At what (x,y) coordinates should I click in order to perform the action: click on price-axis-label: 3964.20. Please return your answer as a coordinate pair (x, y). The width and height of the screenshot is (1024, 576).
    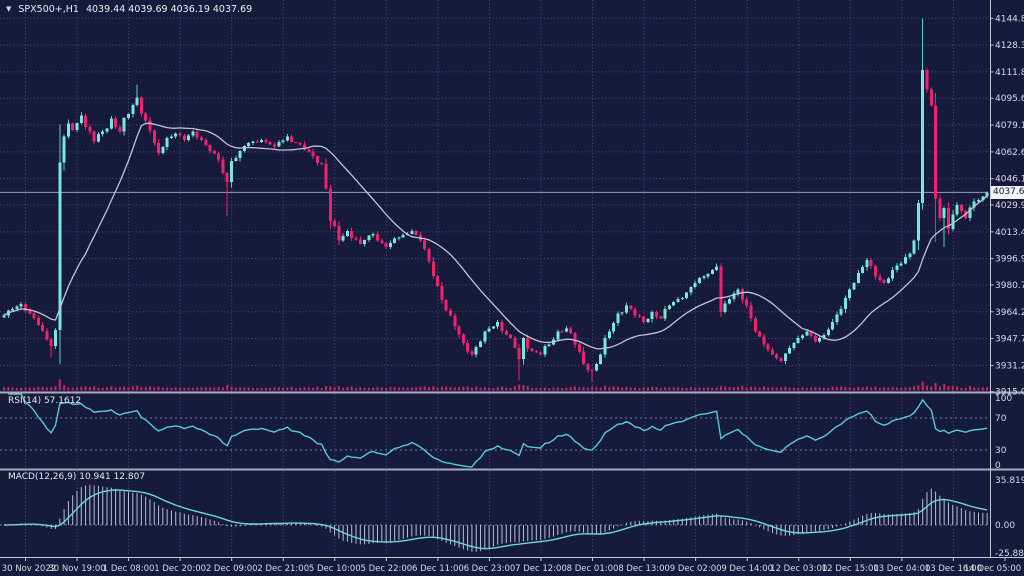
    Looking at the image, I should click on (1009, 313).